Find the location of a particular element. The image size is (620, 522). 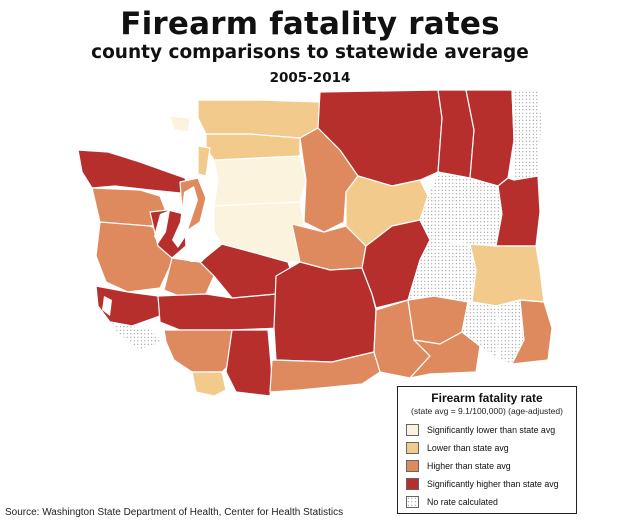

legend-title: Firearm fatality rate is located at coordinates (487, 398).